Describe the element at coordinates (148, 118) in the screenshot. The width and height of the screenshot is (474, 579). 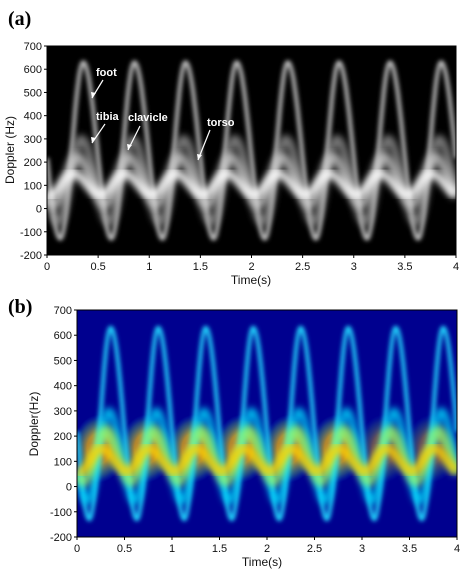
I see `annotation-clavicle: clavicle` at that location.